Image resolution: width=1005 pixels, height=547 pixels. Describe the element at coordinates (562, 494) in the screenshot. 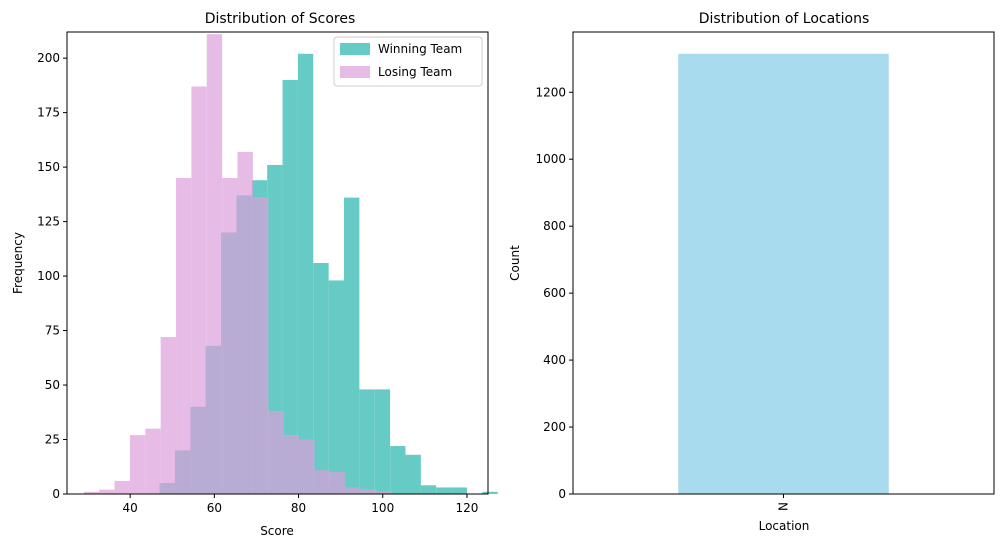

I see `locations-y-tick-label: 0` at that location.